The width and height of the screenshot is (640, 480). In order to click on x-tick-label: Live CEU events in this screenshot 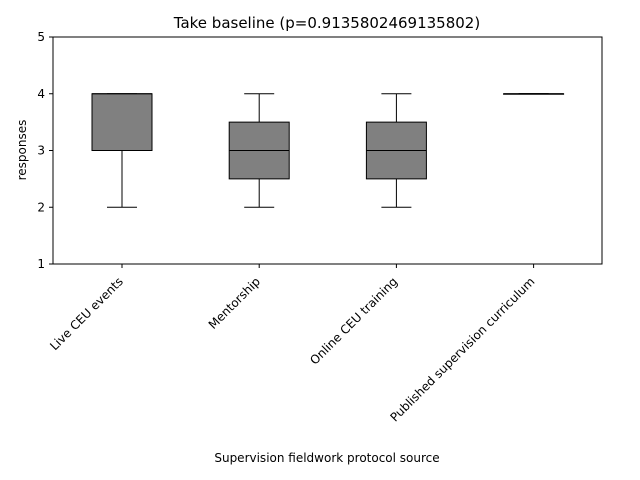, I will do `click(86, 313)`.